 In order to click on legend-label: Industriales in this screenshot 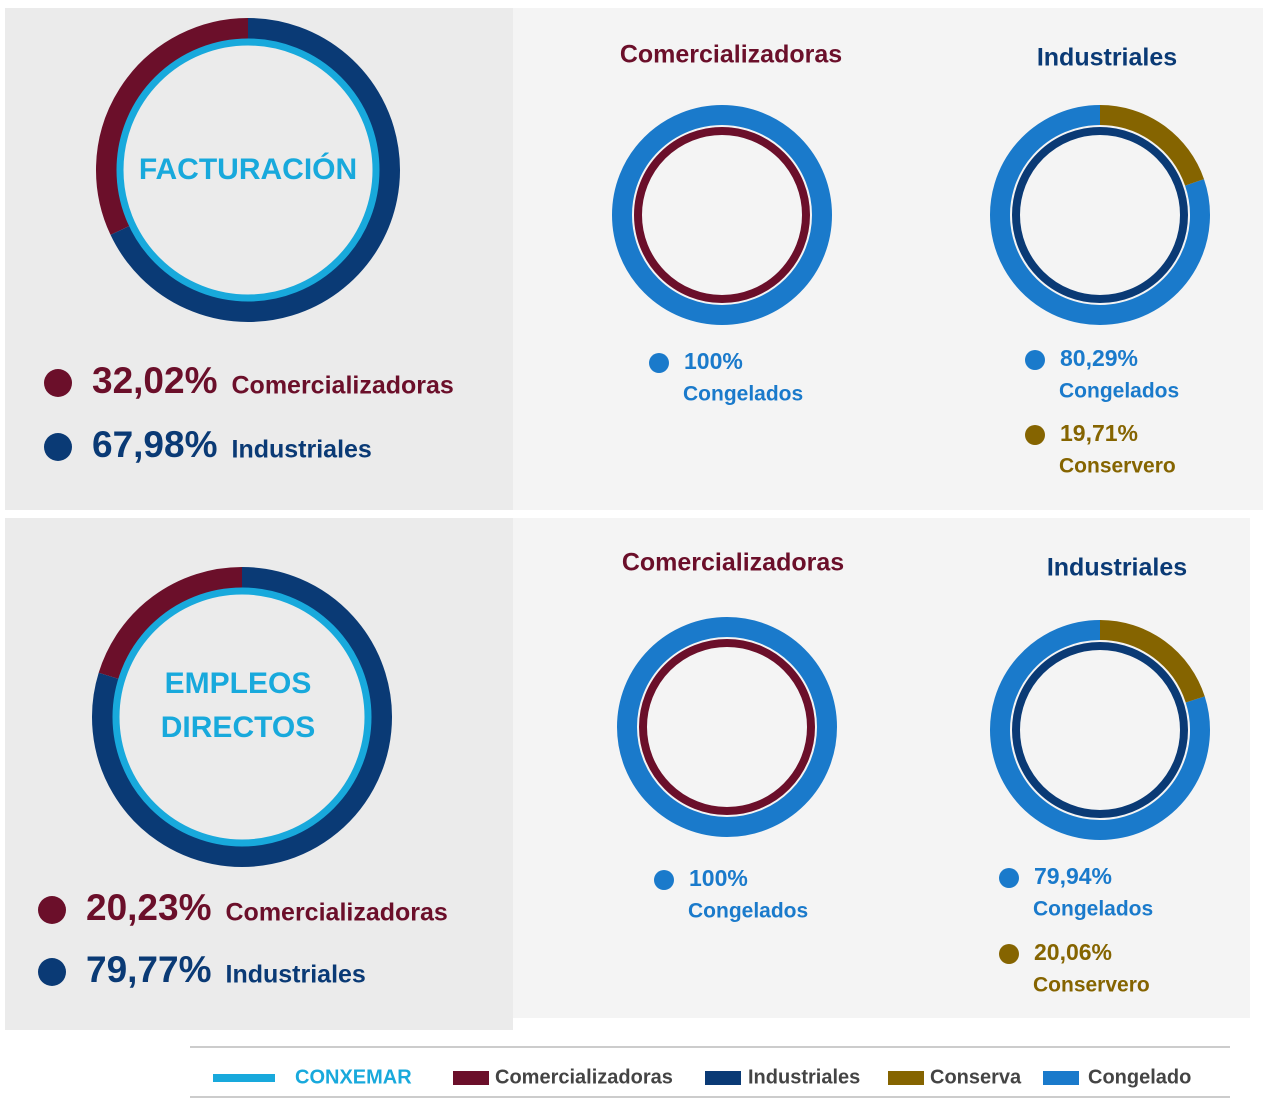, I will do `click(804, 1077)`.